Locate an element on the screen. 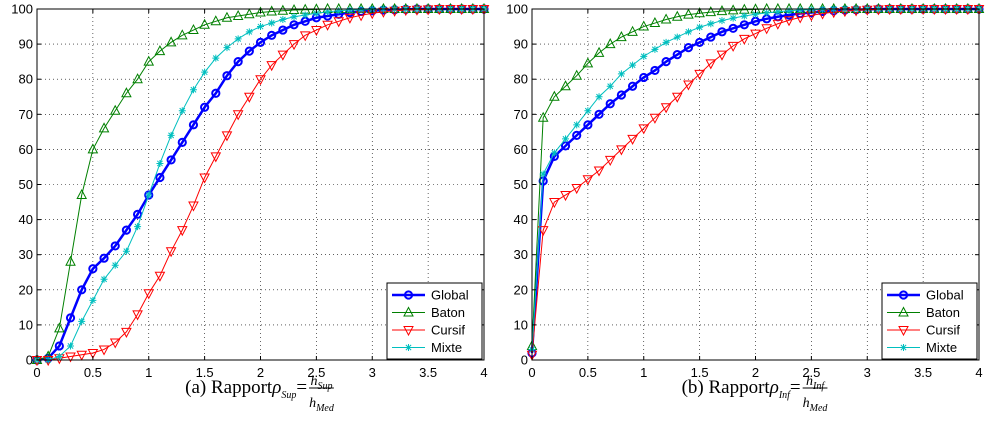 This screenshot has width=1005, height=439. x-tick-label: 2.5 is located at coordinates (316, 372).